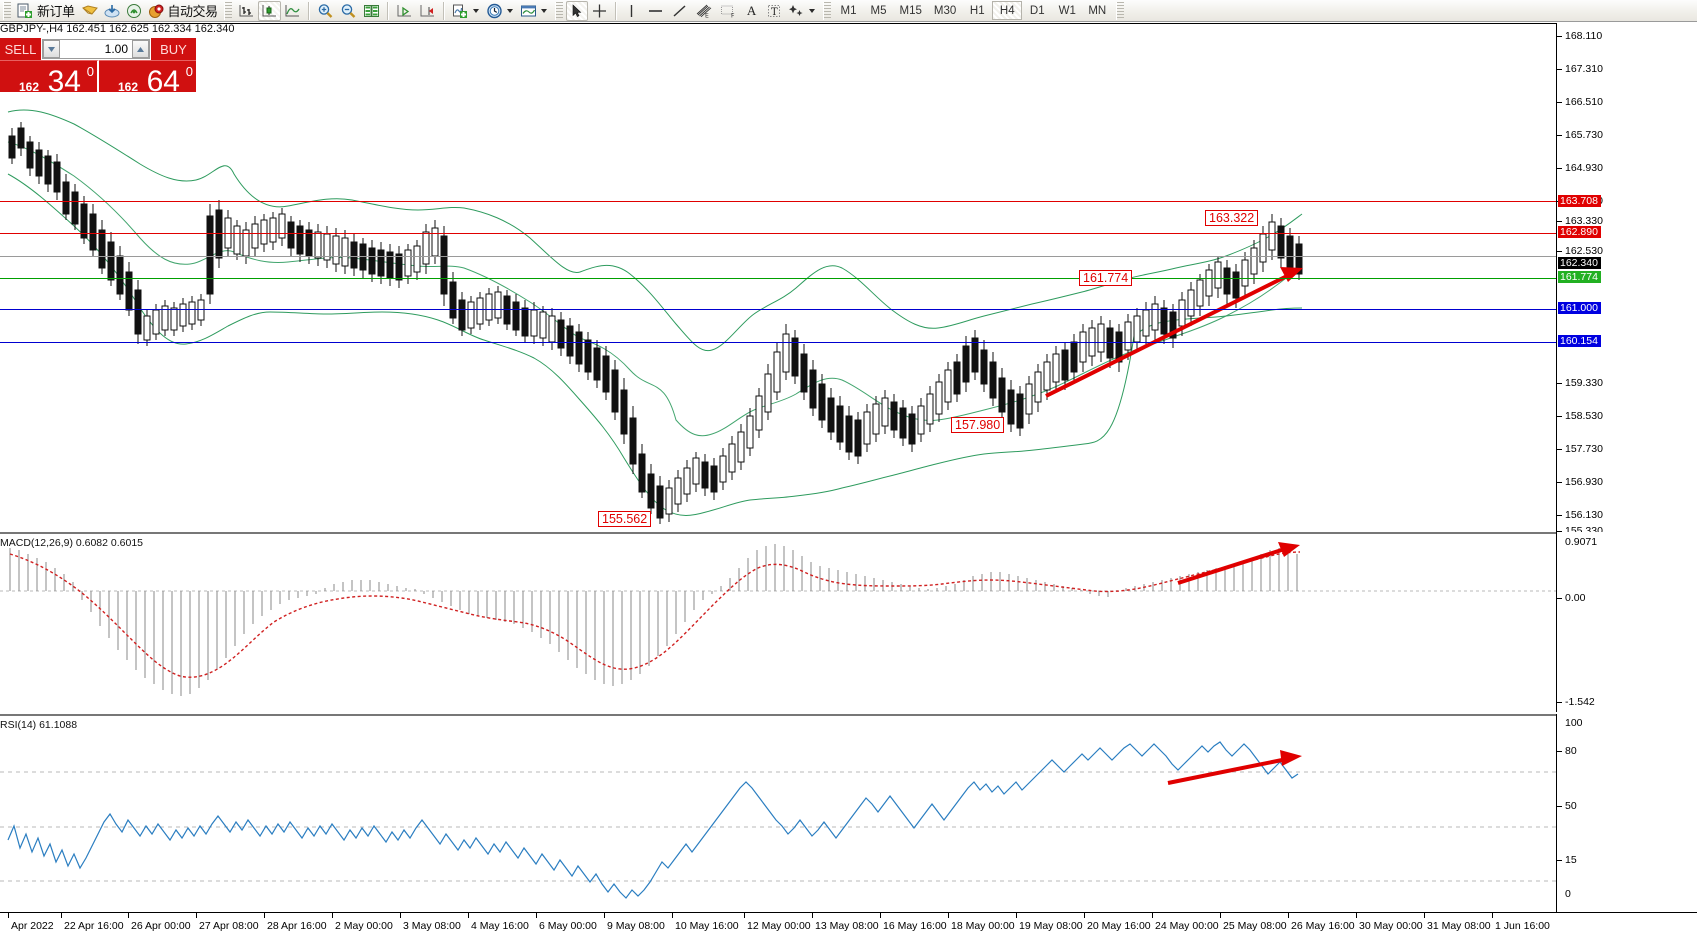 This screenshot has width=1697, height=935. Describe the element at coordinates (1097, 10) in the screenshot. I see `timeframe-mn: MN` at that location.